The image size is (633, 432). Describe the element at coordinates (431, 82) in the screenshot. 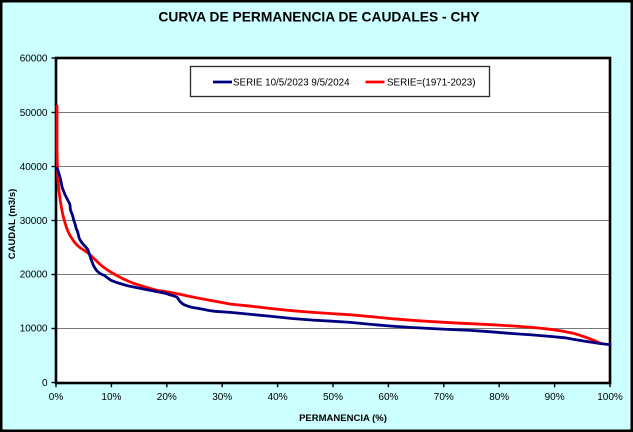

I see `svg-text: SERIE=(1971-2023)` at that location.